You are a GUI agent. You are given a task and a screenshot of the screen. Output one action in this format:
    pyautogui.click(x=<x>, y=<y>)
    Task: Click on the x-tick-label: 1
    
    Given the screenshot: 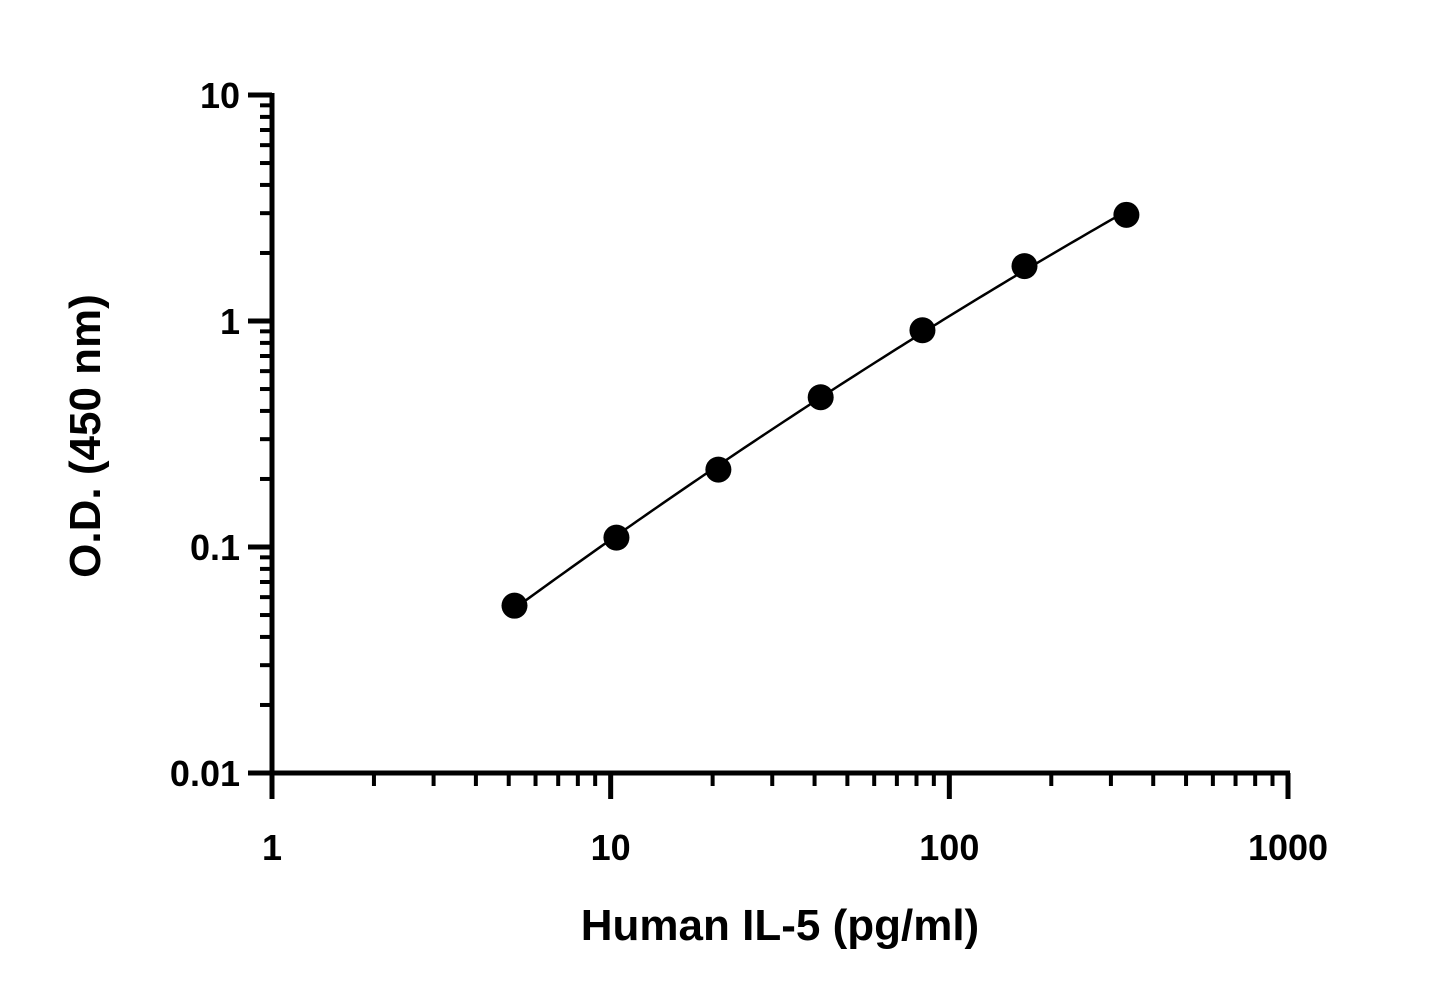 What is the action you would take?
    pyautogui.click(x=272, y=847)
    